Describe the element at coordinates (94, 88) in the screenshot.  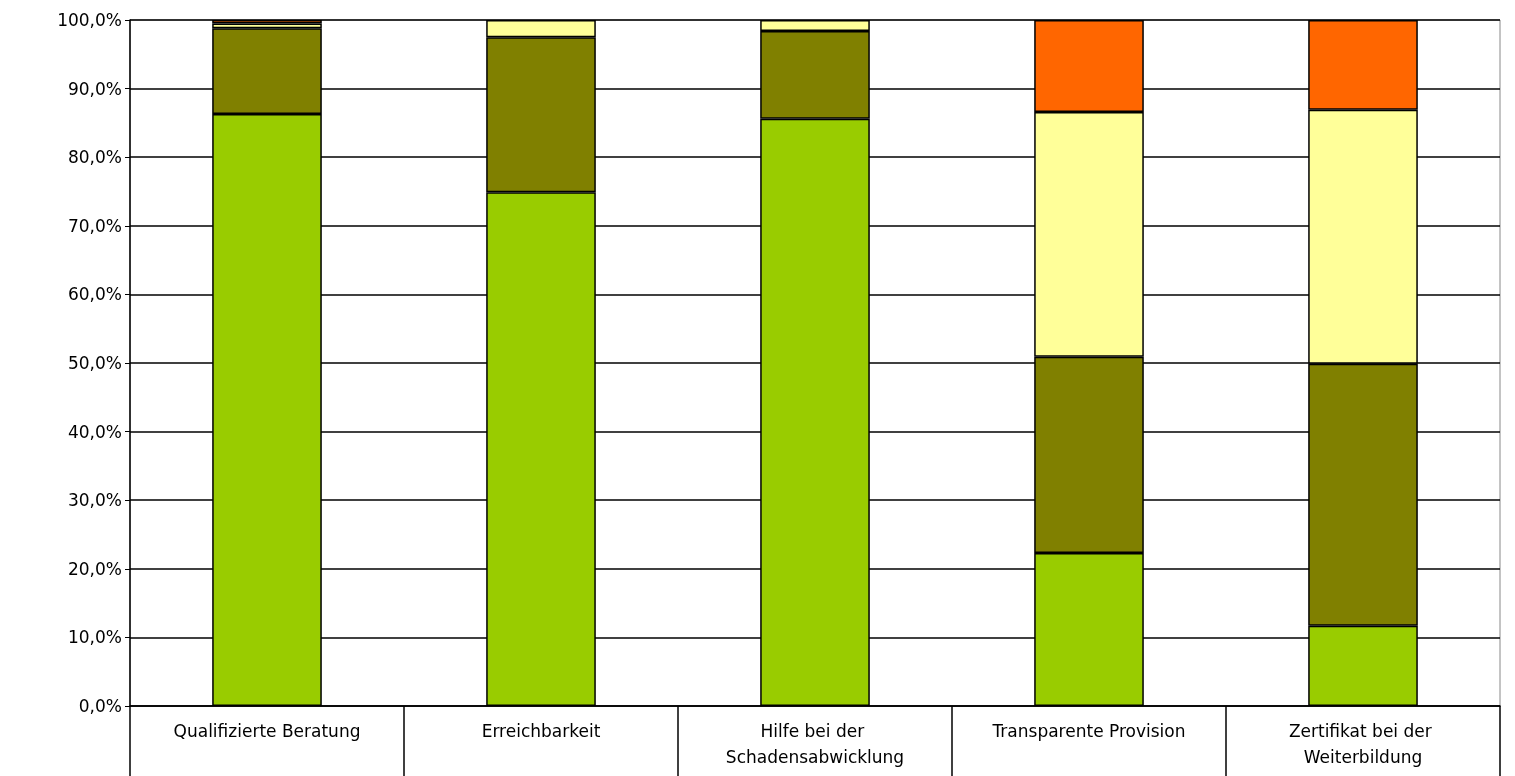
I see `y-tick-label: 90,0%` at that location.